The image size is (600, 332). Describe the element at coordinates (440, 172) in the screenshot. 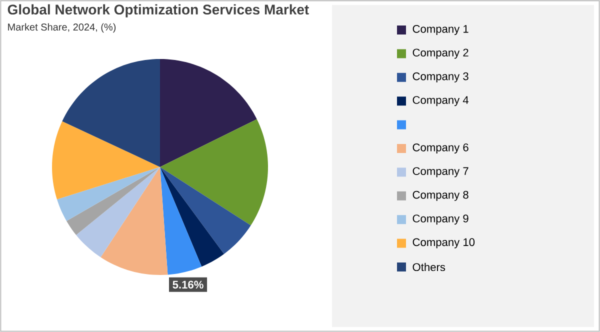

I see `legend-label: Company 7` at that location.